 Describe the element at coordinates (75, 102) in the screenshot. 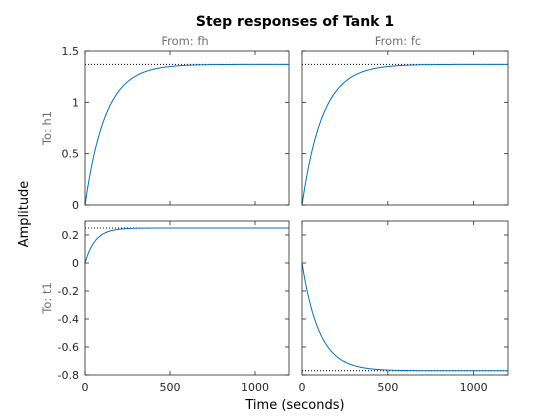

I see `y-tick-label: 1` at that location.